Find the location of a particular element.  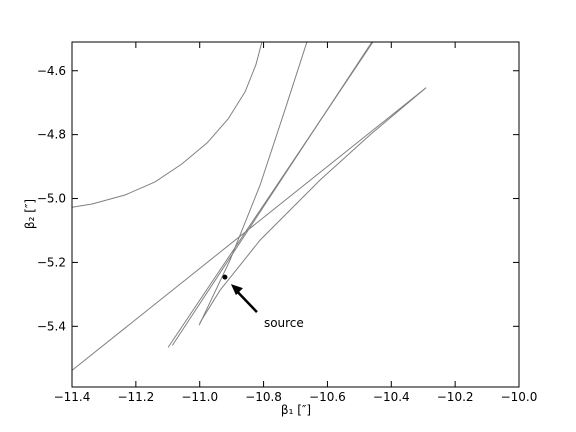

y-axis-label: β₂ [″] is located at coordinates (30, 214).